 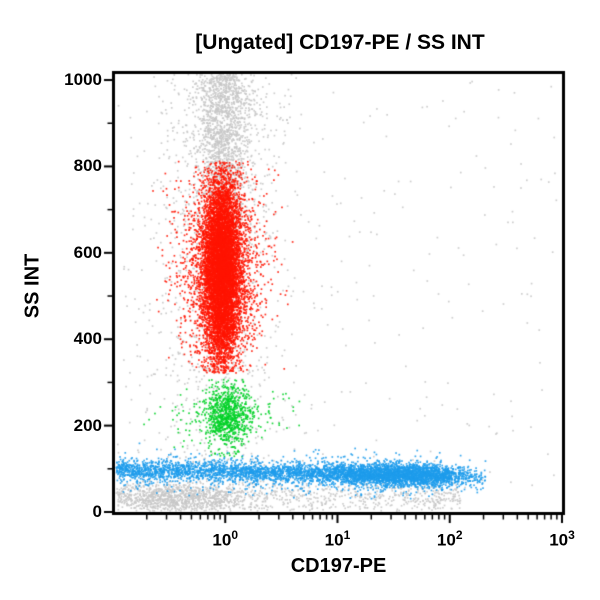 I want to click on x-tick-label: 10⁰, so click(x=225, y=539).